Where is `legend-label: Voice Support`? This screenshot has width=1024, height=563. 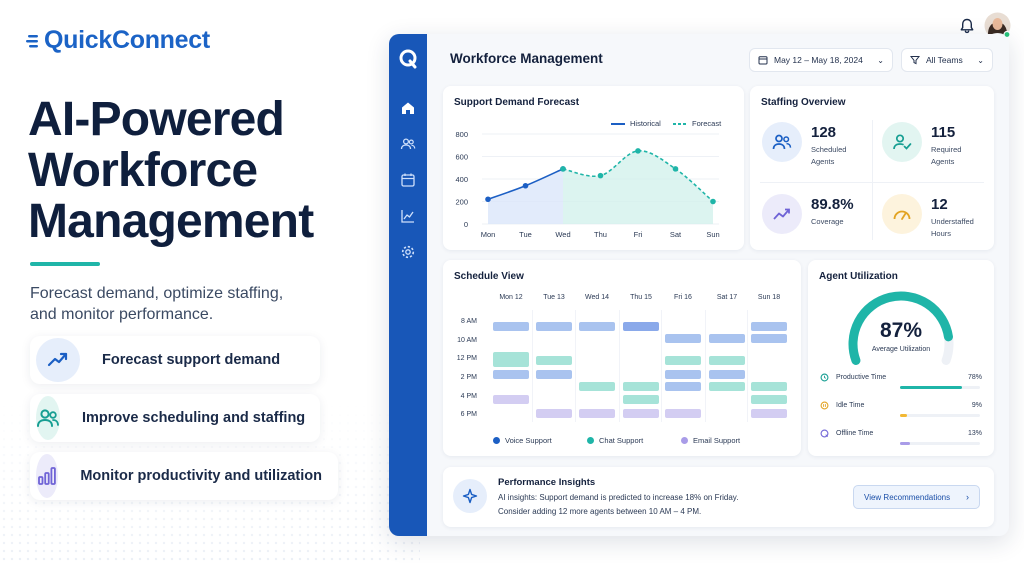
legend-label: Voice Support is located at coordinates (528, 440).